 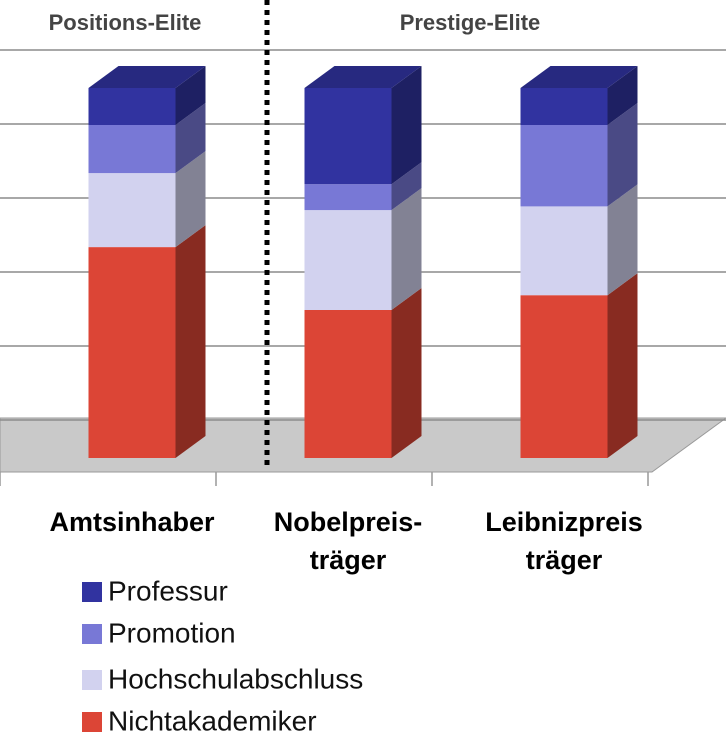 What do you see at coordinates (132, 522) in the screenshot?
I see `x-tick-label: Amtsinhaber` at bounding box center [132, 522].